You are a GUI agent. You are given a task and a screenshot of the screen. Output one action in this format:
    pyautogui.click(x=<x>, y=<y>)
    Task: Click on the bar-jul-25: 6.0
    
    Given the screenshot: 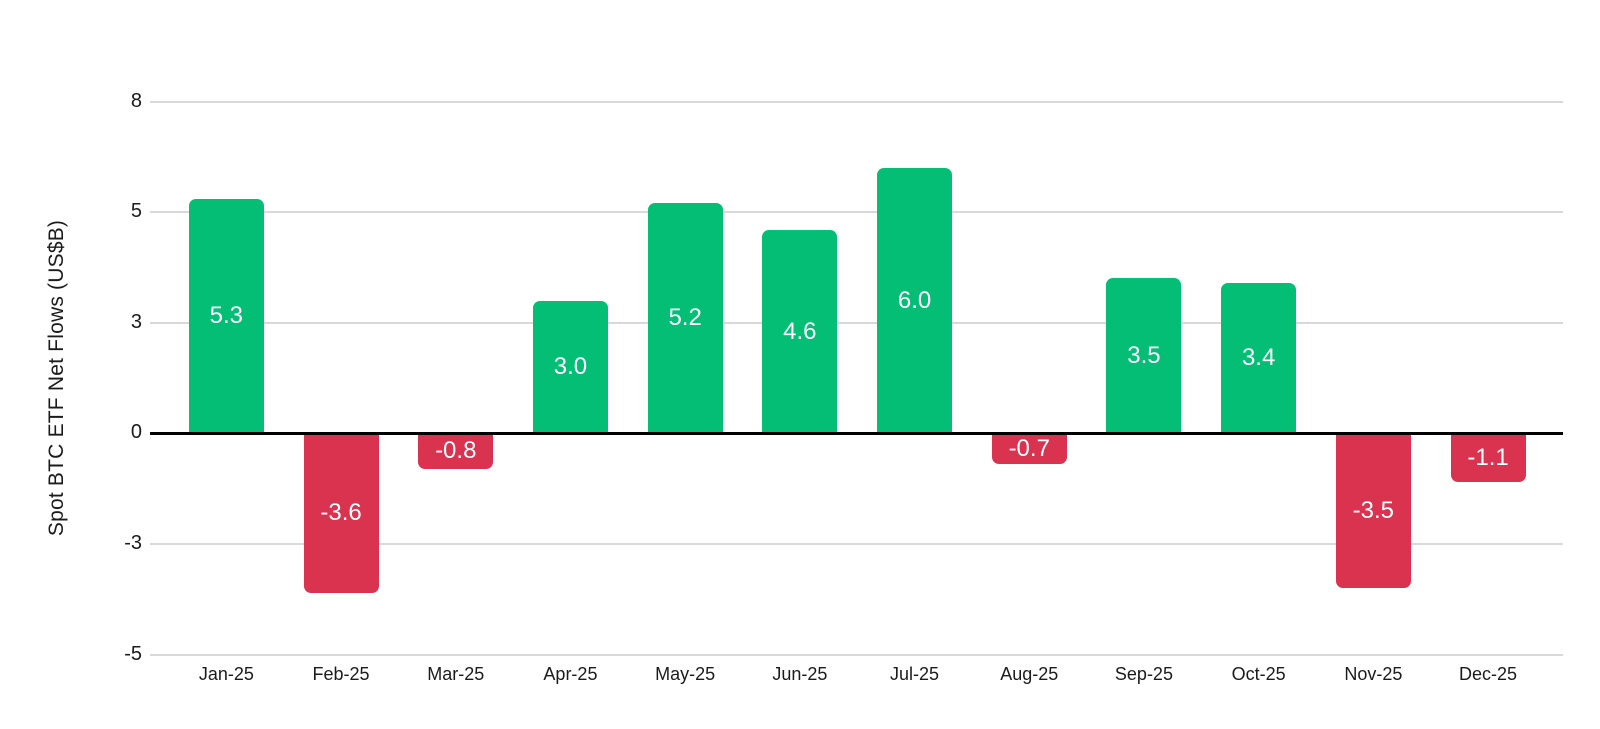 What is the action you would take?
    pyautogui.click(x=915, y=300)
    